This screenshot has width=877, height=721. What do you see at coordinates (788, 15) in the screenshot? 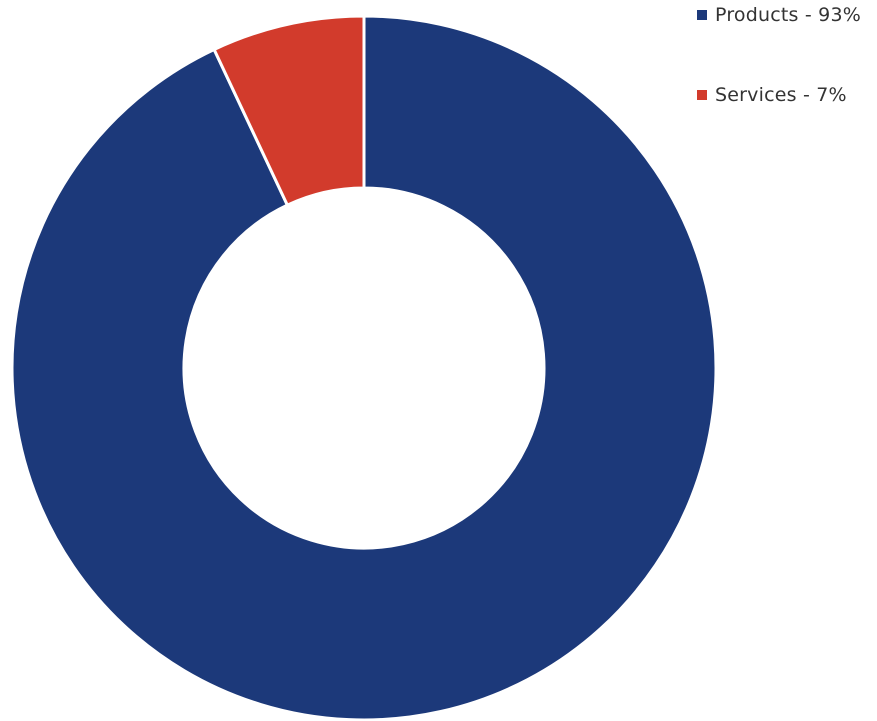
I see `legend-label-products: Products - 93%` at bounding box center [788, 15].